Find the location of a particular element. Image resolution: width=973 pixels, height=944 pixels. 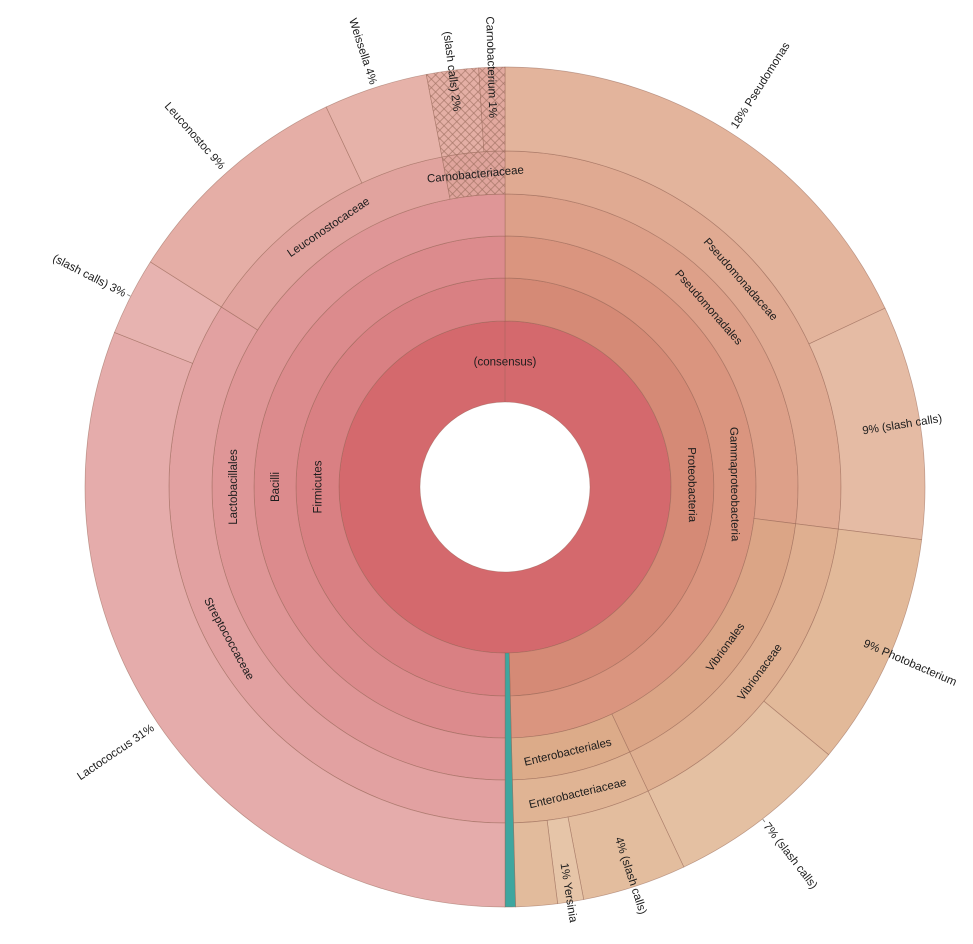

ring-label-bacilli: Bacilli is located at coordinates (276, 487).